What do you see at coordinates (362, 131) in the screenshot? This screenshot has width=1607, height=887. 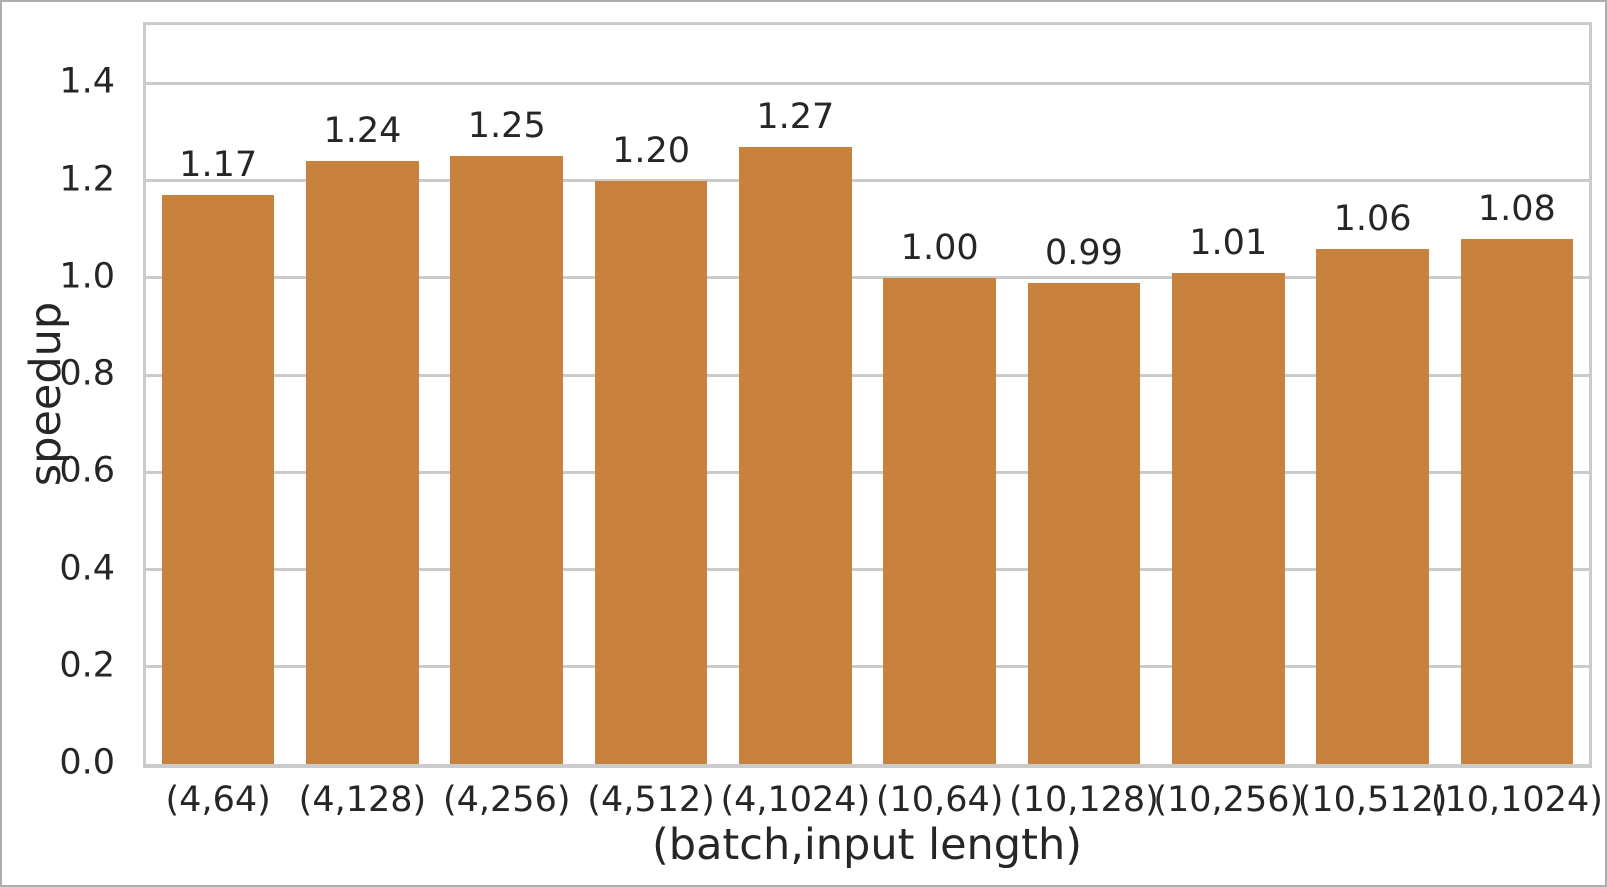 I see `bar-value-label: 1.24` at bounding box center [362, 131].